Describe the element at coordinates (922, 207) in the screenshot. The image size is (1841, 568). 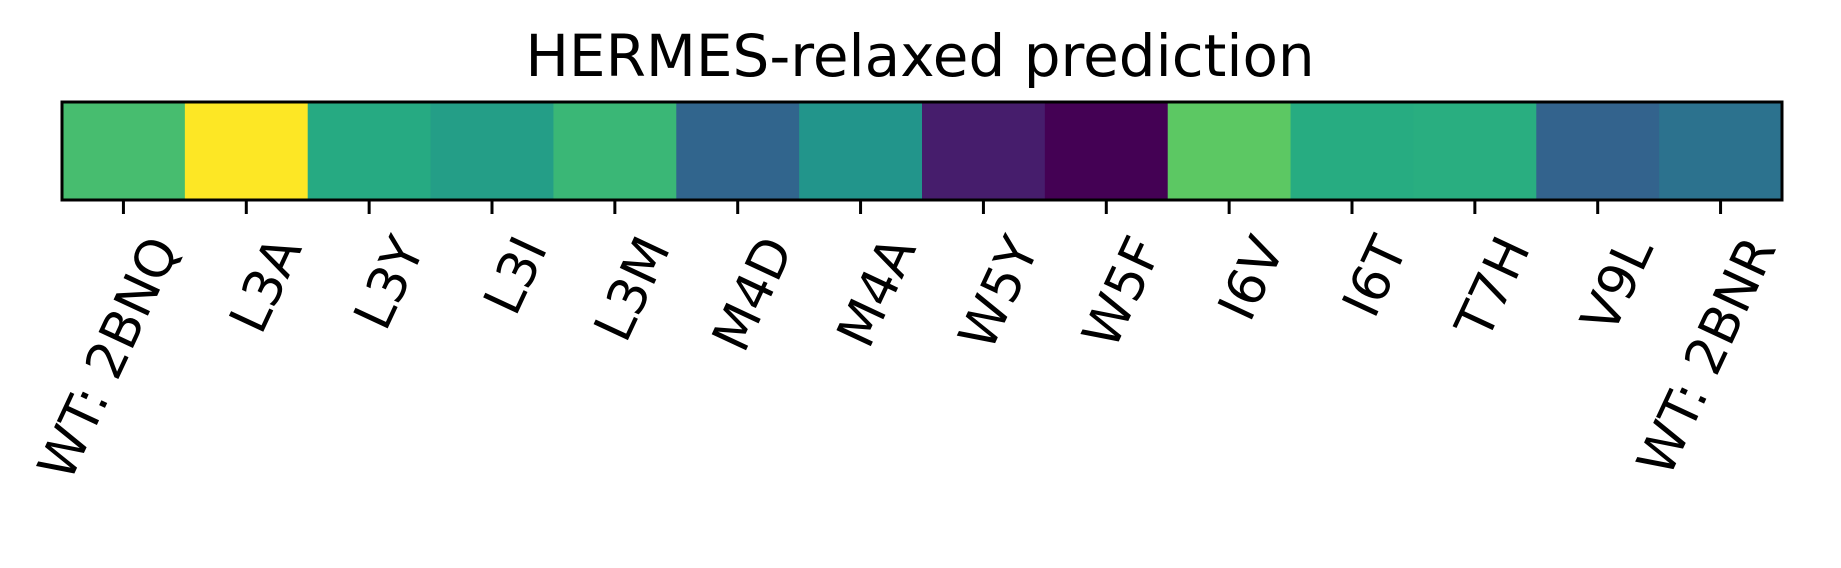
I see `x-axis-ticks` at that location.